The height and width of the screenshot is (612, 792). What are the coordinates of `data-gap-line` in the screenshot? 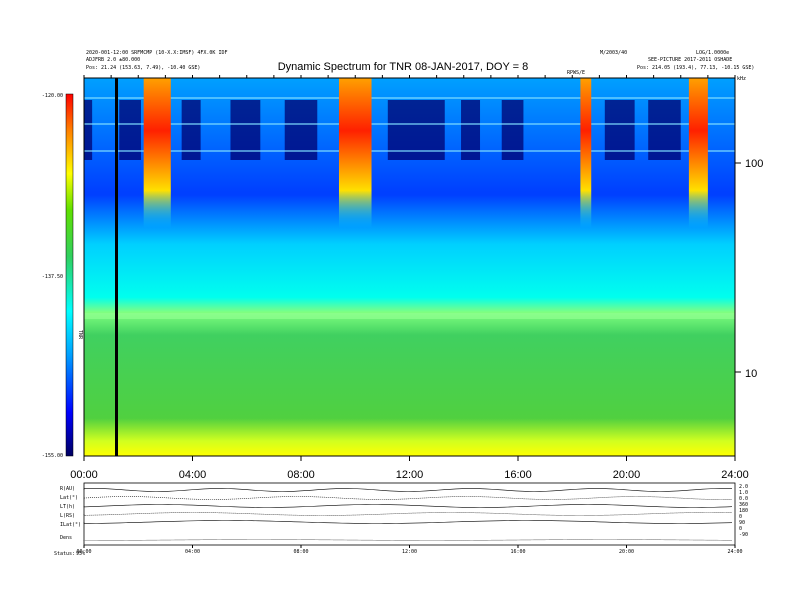 It's located at (116, 267).